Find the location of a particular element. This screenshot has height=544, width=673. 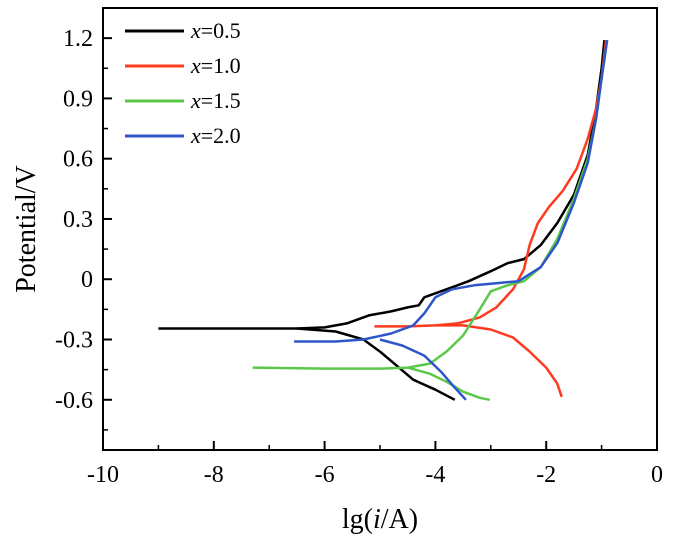

y-axis-label: Potential/V is located at coordinates (26, 229).